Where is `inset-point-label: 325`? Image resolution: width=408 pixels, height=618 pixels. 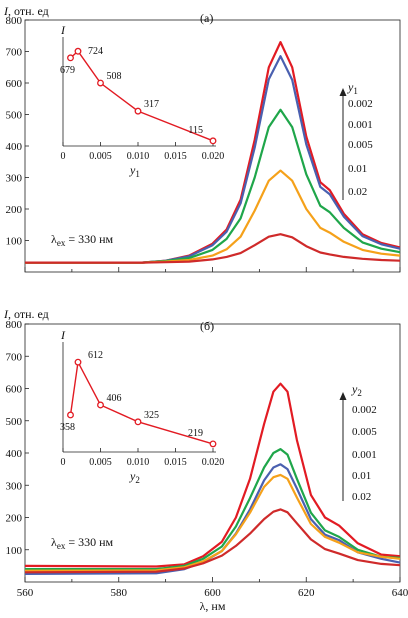
inset-point-label: 325 is located at coordinates (151, 415).